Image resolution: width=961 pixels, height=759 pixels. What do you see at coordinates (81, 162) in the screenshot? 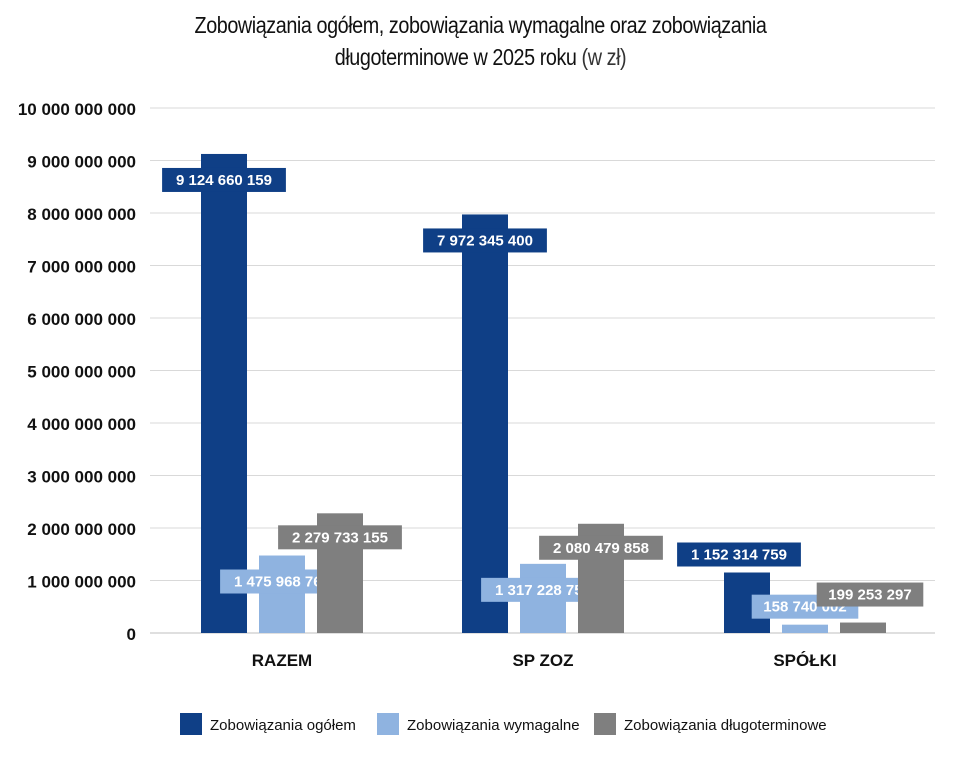
I see `y-tick-label: 9 000 000 000` at bounding box center [81, 162].